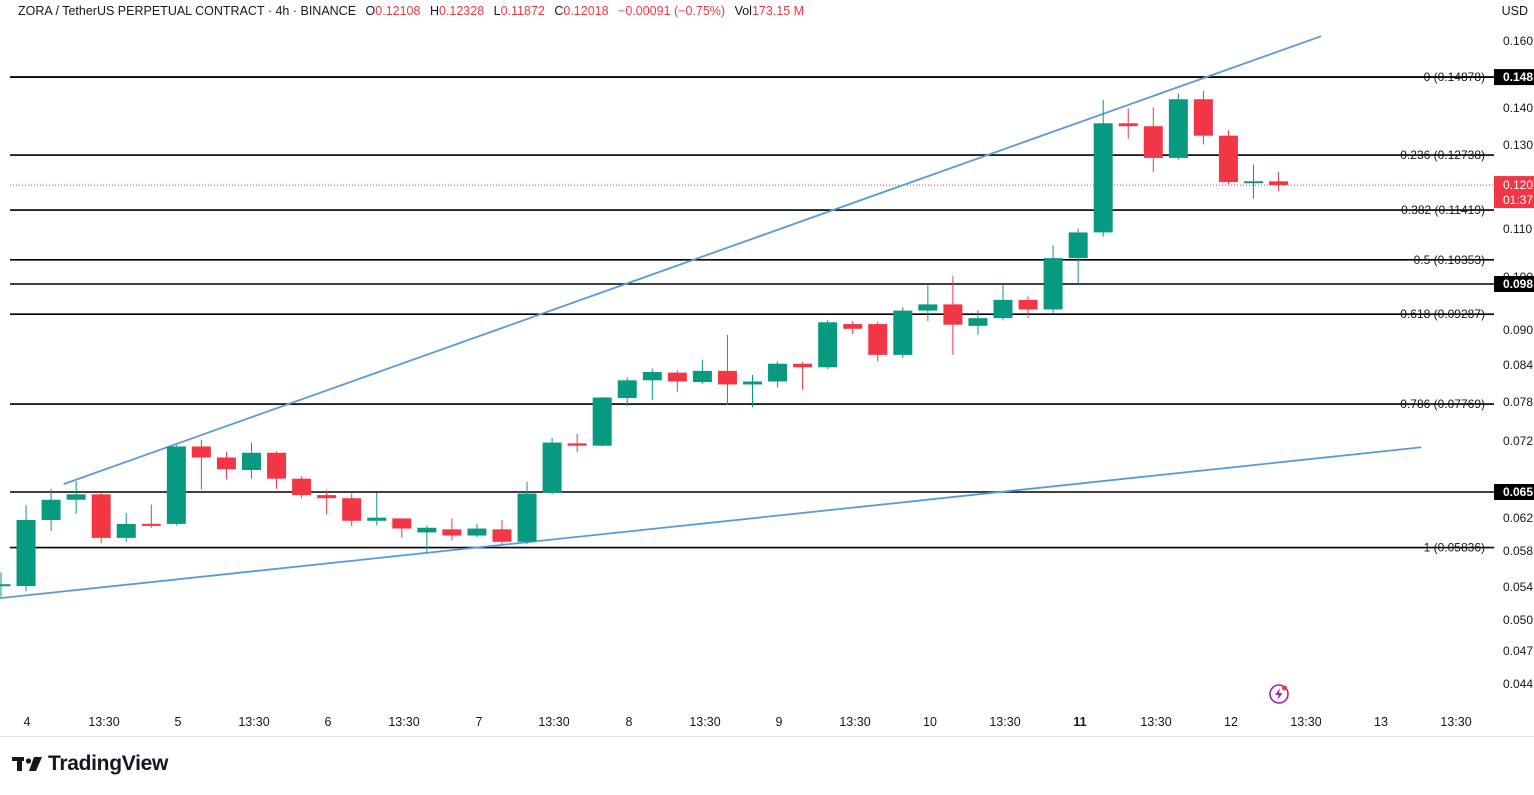  I want to click on level-badge, so click(1514, 284).